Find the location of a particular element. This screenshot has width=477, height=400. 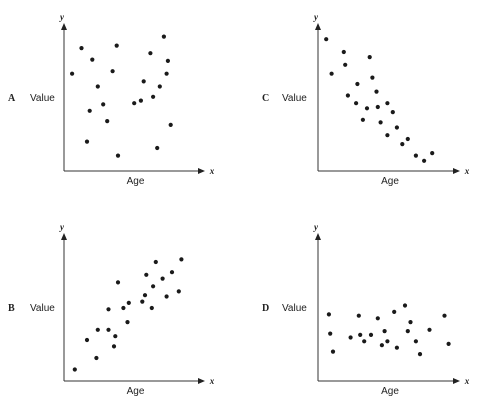

panel-letter: A is located at coordinates (12, 98).